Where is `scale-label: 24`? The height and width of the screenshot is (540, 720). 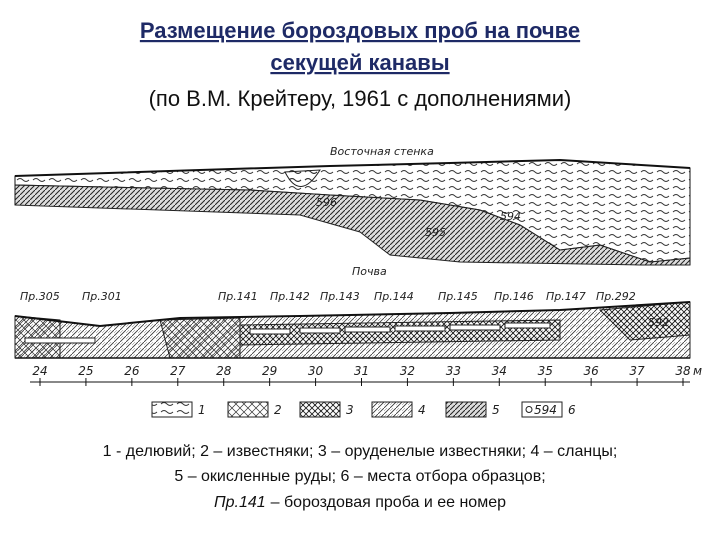 scale-label: 24 is located at coordinates (39, 371).